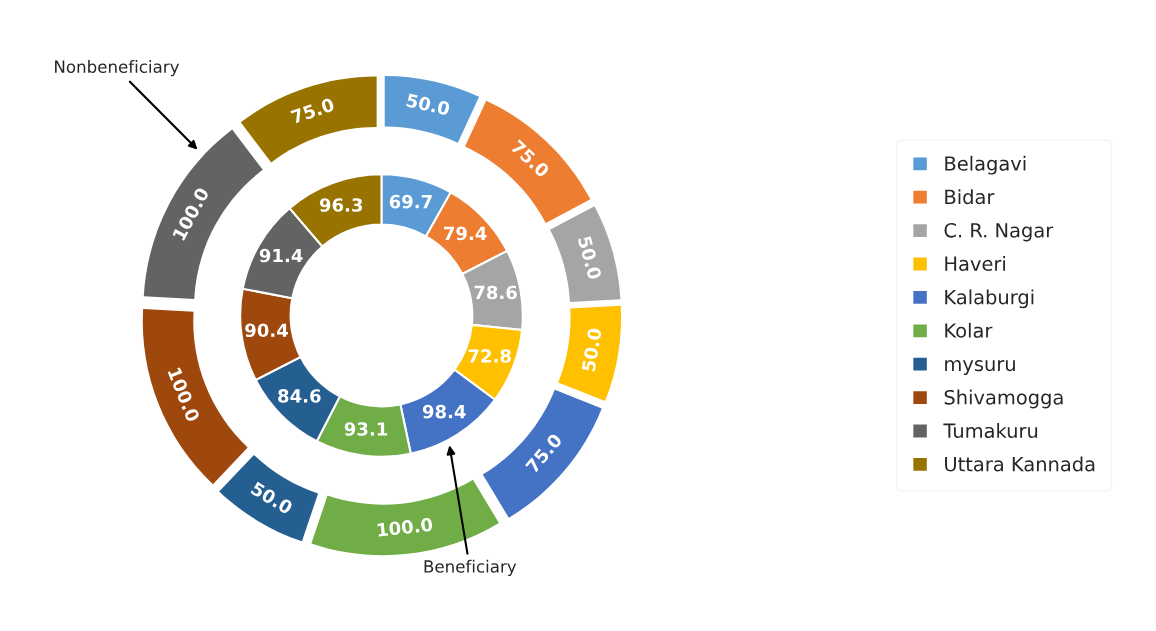 Image resolution: width=1156 pixels, height=631 pixels. What do you see at coordinates (465, 233) in the screenshot?
I see `data-label: 79.4` at bounding box center [465, 233].